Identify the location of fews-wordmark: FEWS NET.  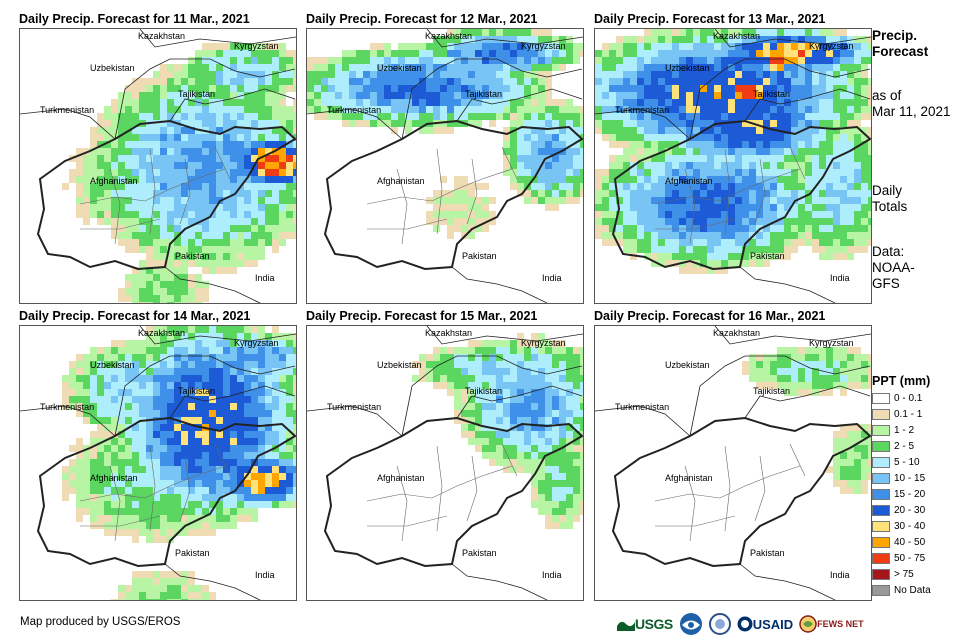
(840, 623).